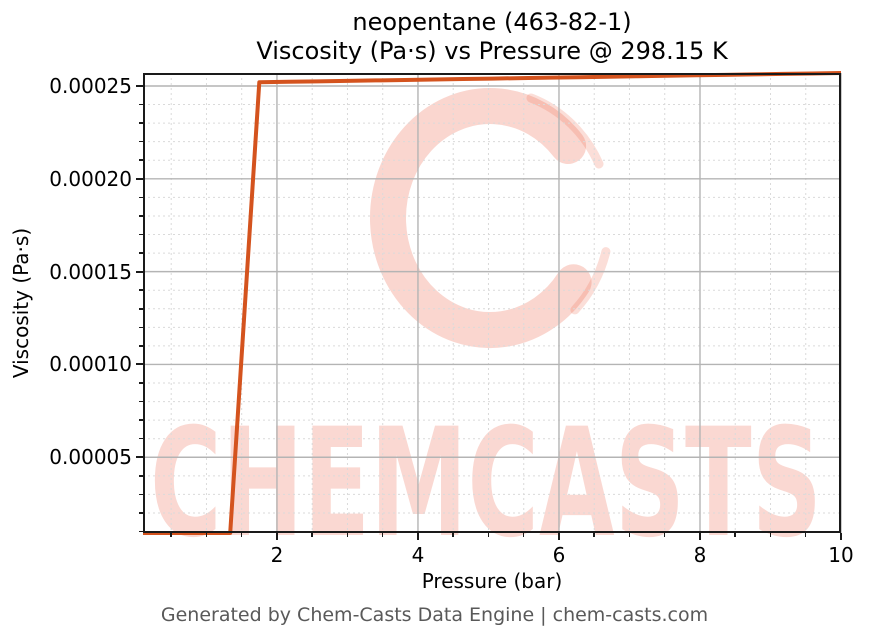 The width and height of the screenshot is (869, 644). I want to click on y-tick-label: 0.00010, so click(90, 364).